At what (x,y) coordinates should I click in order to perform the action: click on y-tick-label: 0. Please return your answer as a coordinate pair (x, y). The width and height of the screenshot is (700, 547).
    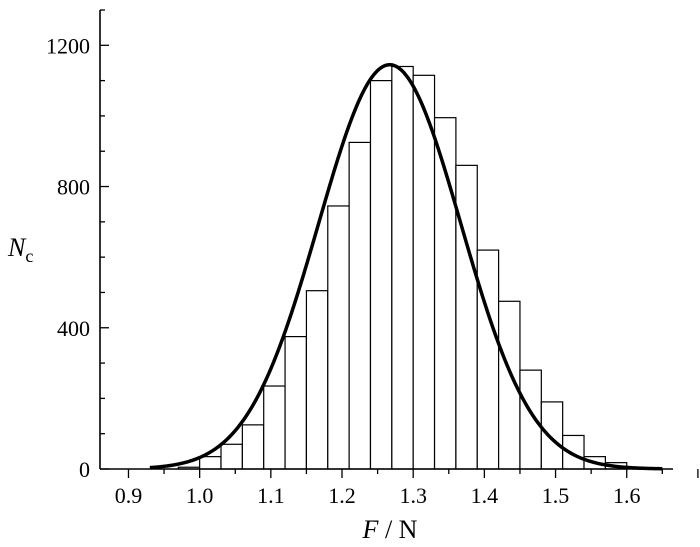
    Looking at the image, I should click on (84, 469).